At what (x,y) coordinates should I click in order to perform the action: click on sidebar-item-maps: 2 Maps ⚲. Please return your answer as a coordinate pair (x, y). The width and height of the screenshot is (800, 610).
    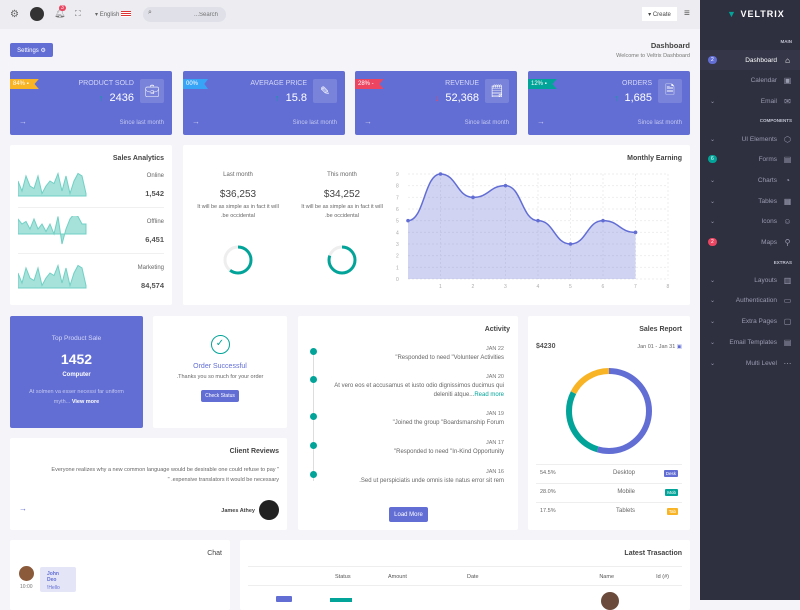
    Looking at the image, I should click on (750, 242).